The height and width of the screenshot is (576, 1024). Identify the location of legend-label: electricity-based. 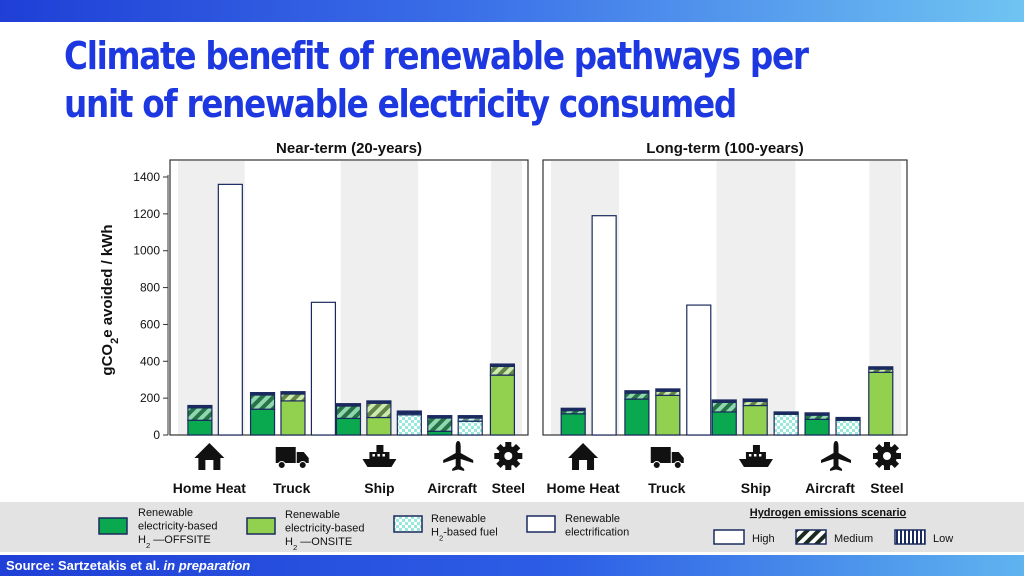
(324, 529).